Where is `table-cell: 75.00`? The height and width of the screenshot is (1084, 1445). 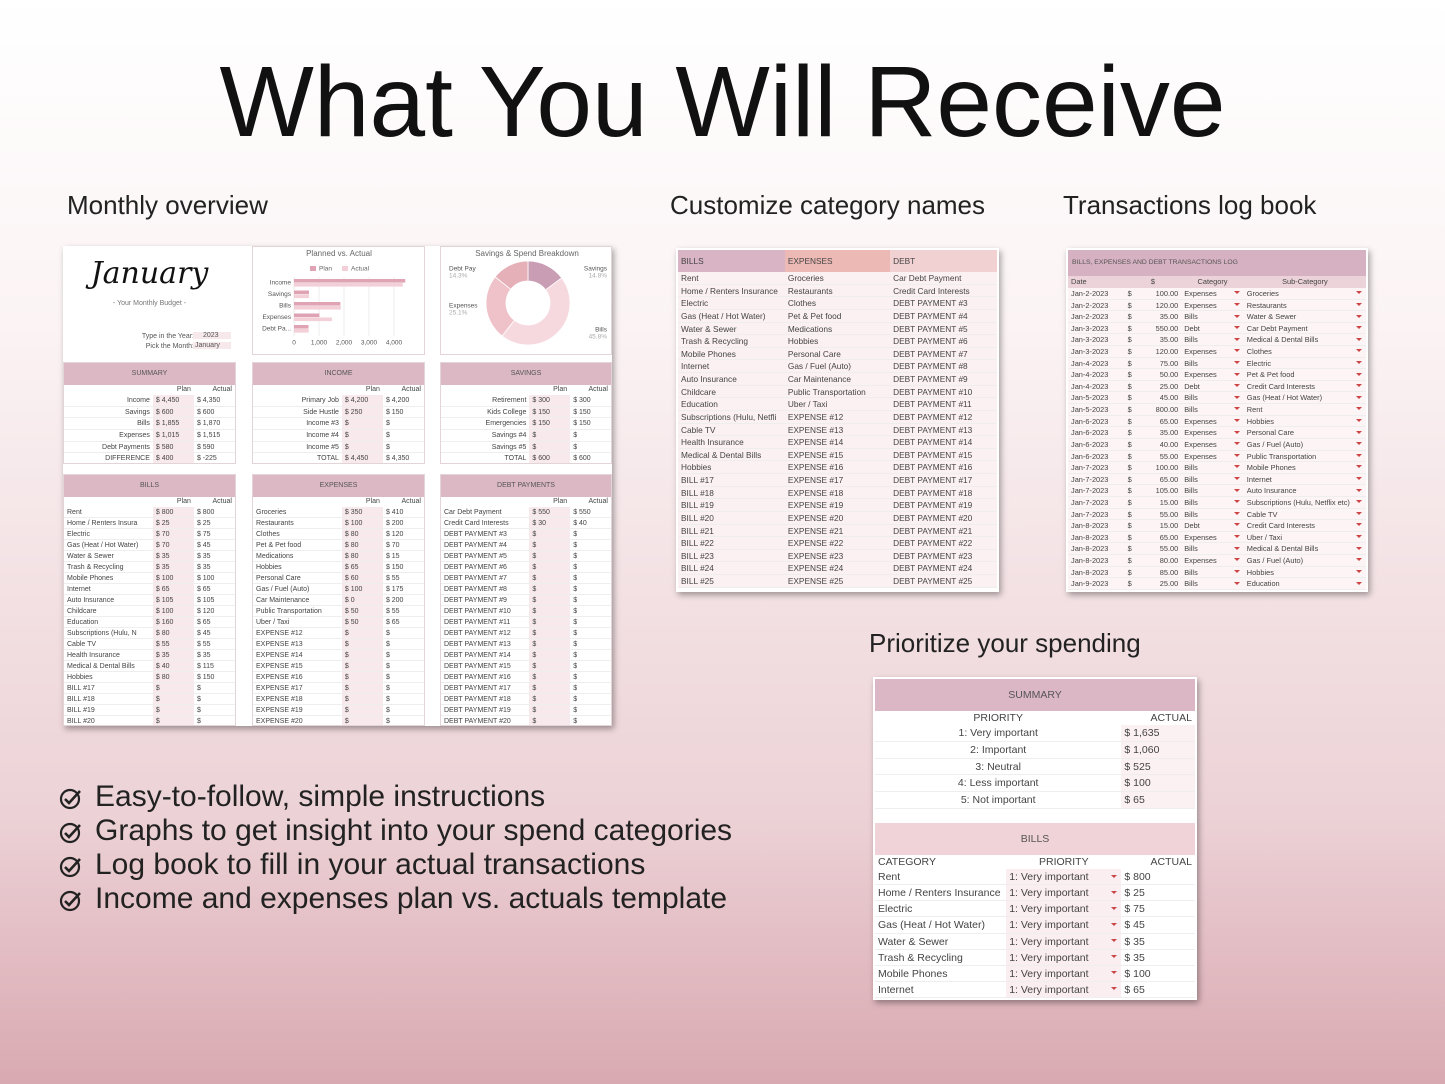
table-cell: 75.00 is located at coordinates (1169, 363).